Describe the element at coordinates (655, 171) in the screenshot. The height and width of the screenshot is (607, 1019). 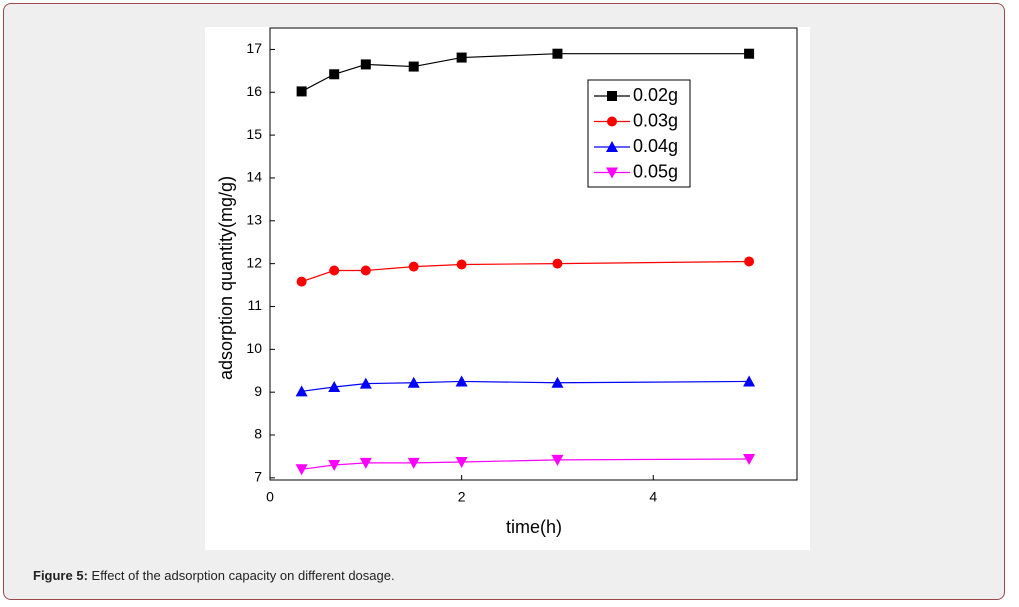
I see `legend-label: 0.05g` at that location.